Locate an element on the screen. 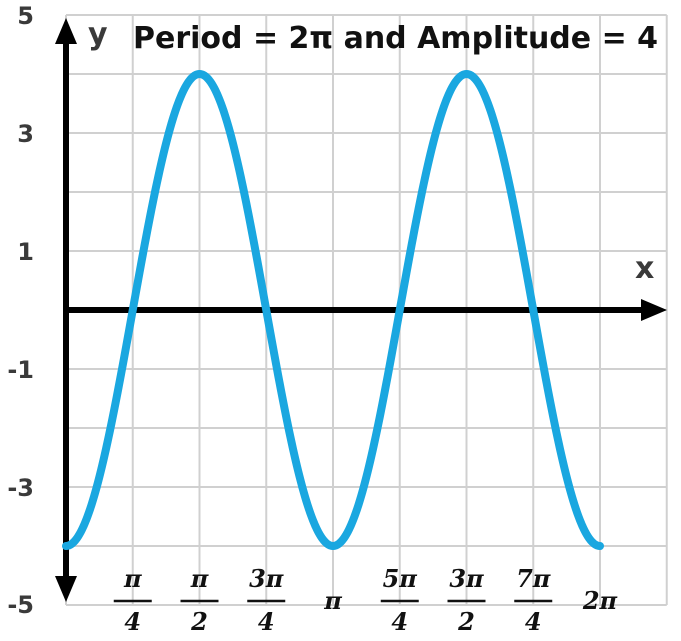  y-tick-label: -5 is located at coordinates (20, 605).